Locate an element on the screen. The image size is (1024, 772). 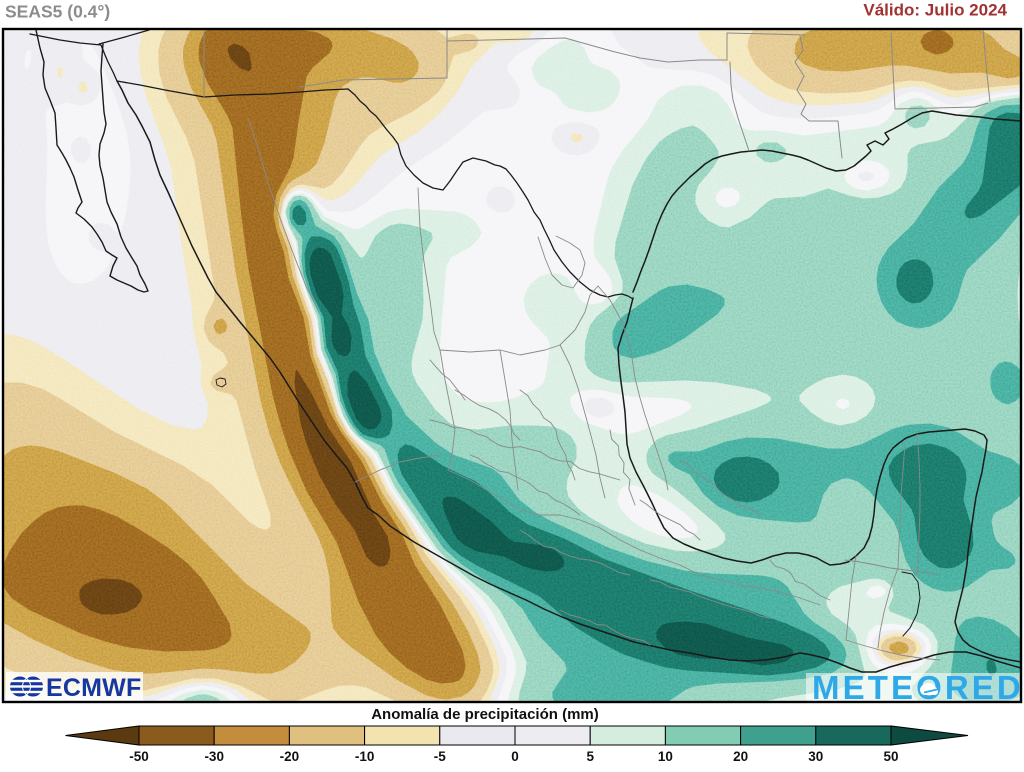
svg-text: -10 is located at coordinates (365, 756).